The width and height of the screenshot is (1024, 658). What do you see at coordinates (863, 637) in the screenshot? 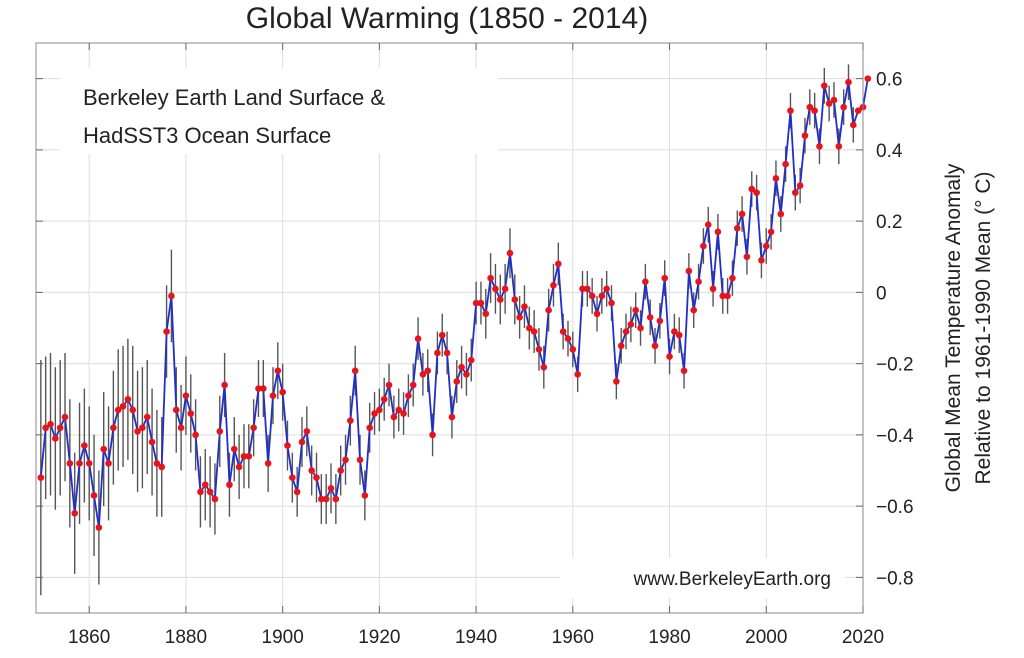
I see `x-tick-label: 2020` at bounding box center [863, 637].